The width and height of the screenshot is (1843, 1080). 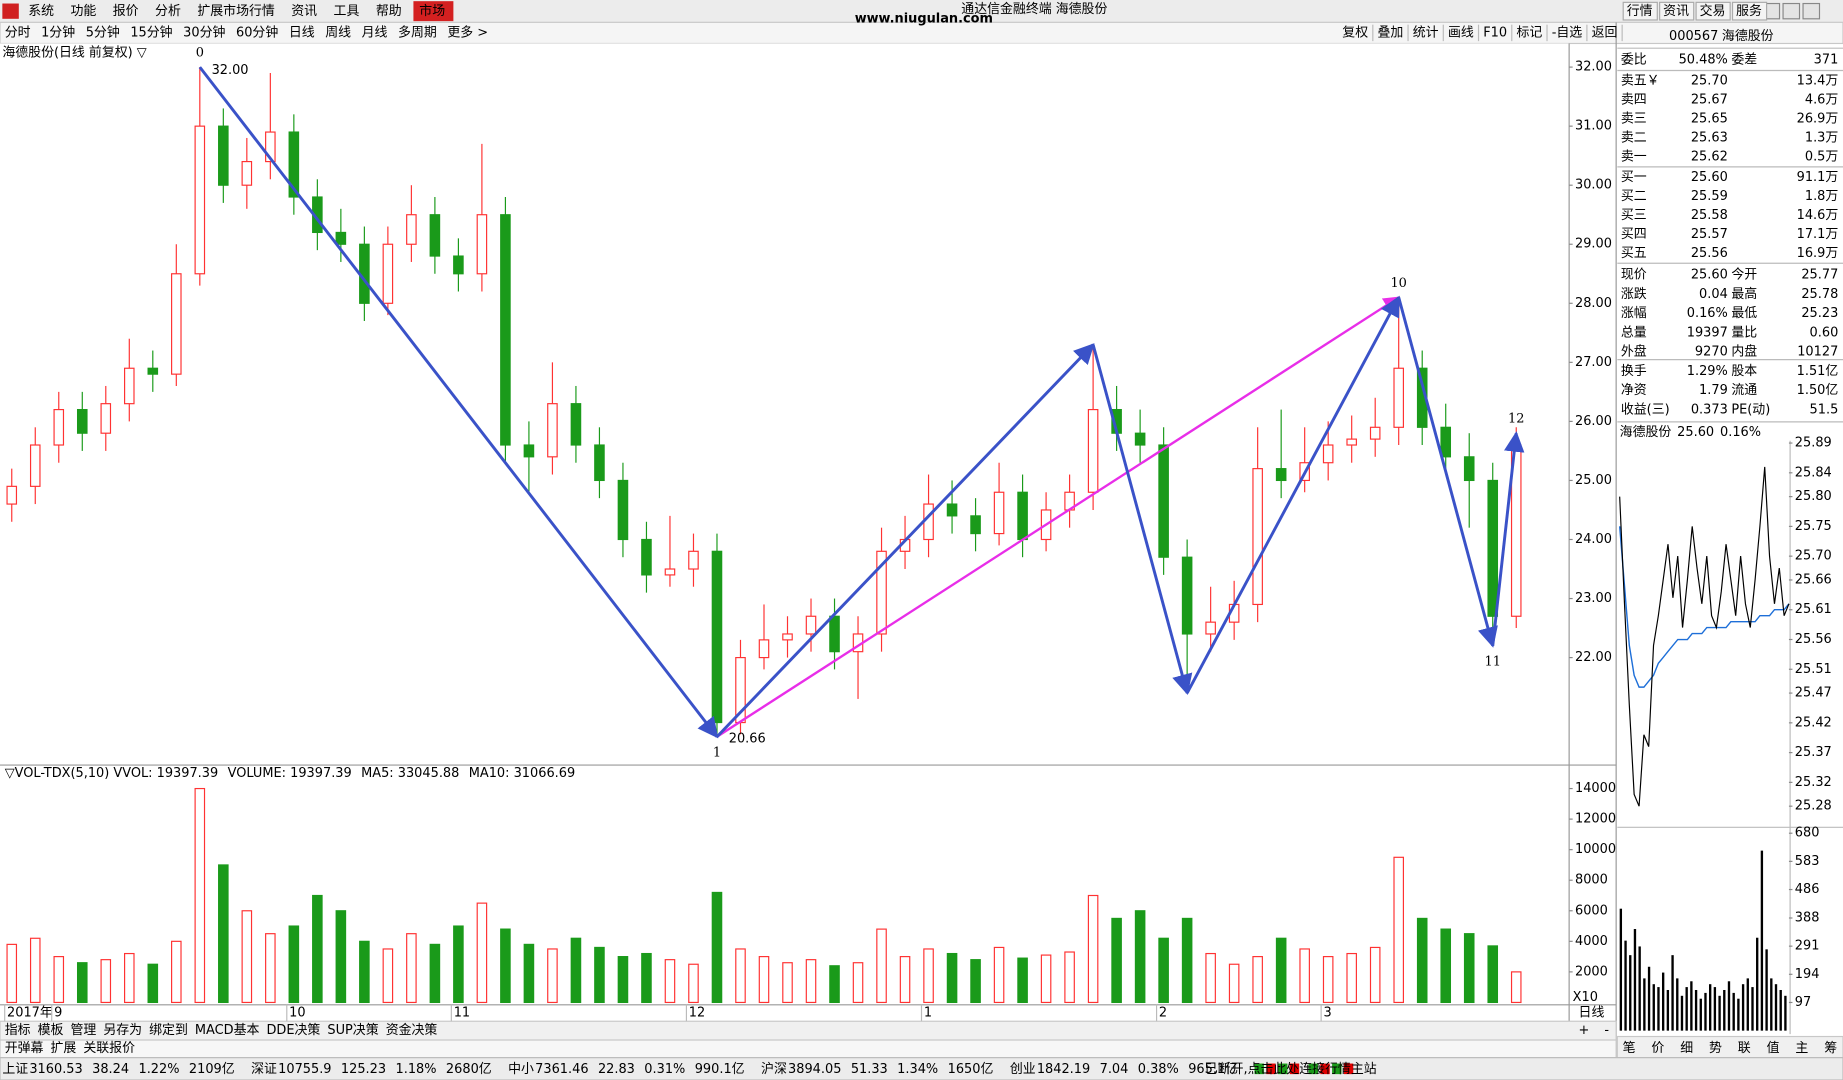 What do you see at coordinates (1584, 1030) in the screenshot?
I see `zoom-button: +` at bounding box center [1584, 1030].